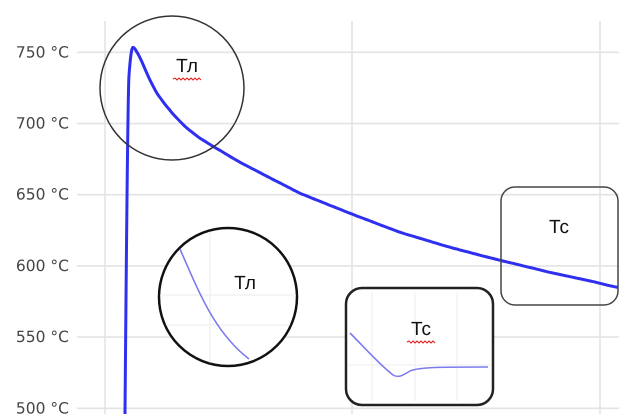  What do you see at coordinates (42, 123) in the screenshot?
I see `y-tick-label: 700 °C` at bounding box center [42, 123].